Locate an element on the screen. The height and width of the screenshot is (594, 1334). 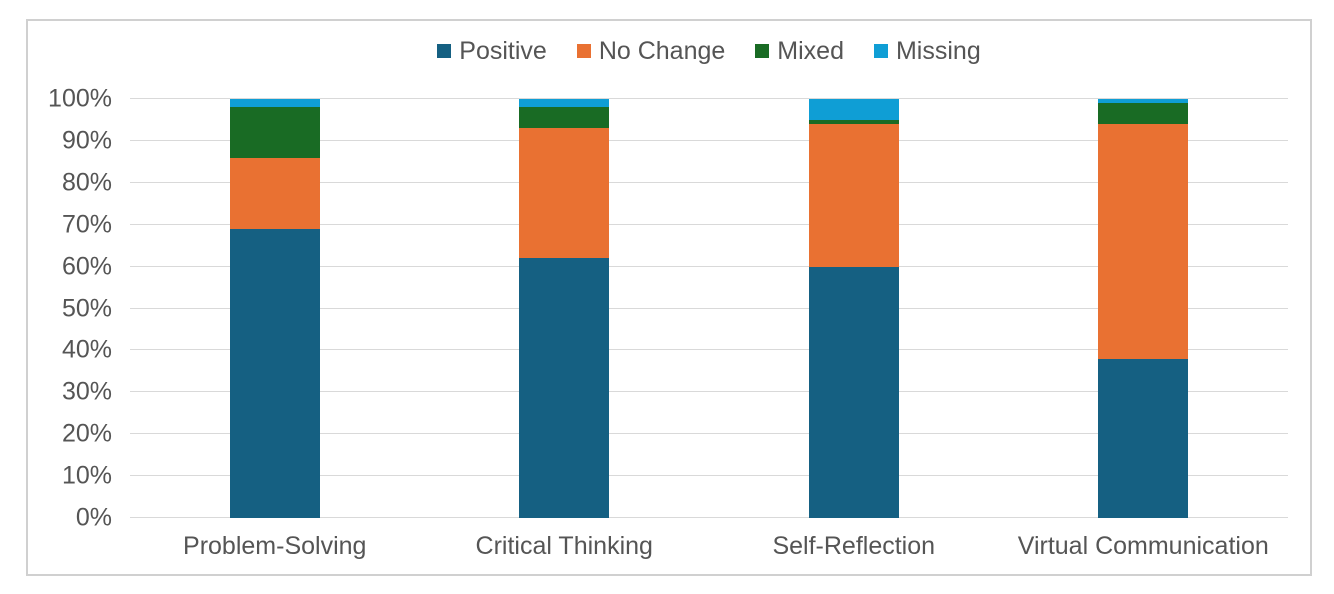
category-label-problem-solving: Problem-Solving is located at coordinates (275, 546).